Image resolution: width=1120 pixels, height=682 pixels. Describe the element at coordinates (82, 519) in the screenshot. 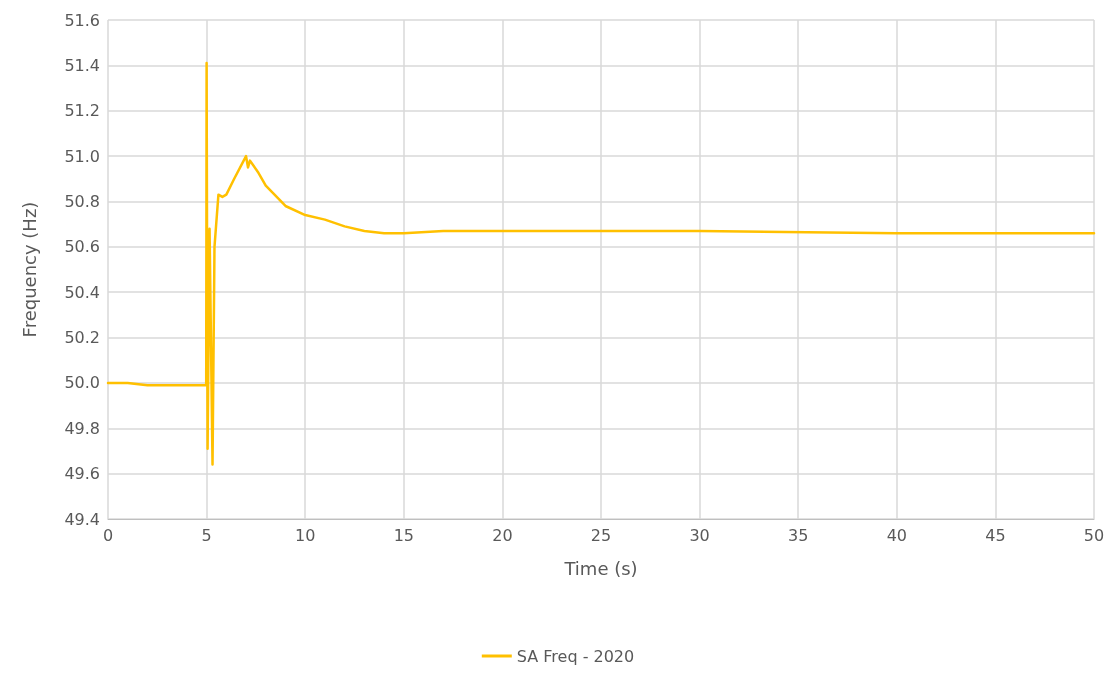

I see `y-tick-label: 49.4` at that location.